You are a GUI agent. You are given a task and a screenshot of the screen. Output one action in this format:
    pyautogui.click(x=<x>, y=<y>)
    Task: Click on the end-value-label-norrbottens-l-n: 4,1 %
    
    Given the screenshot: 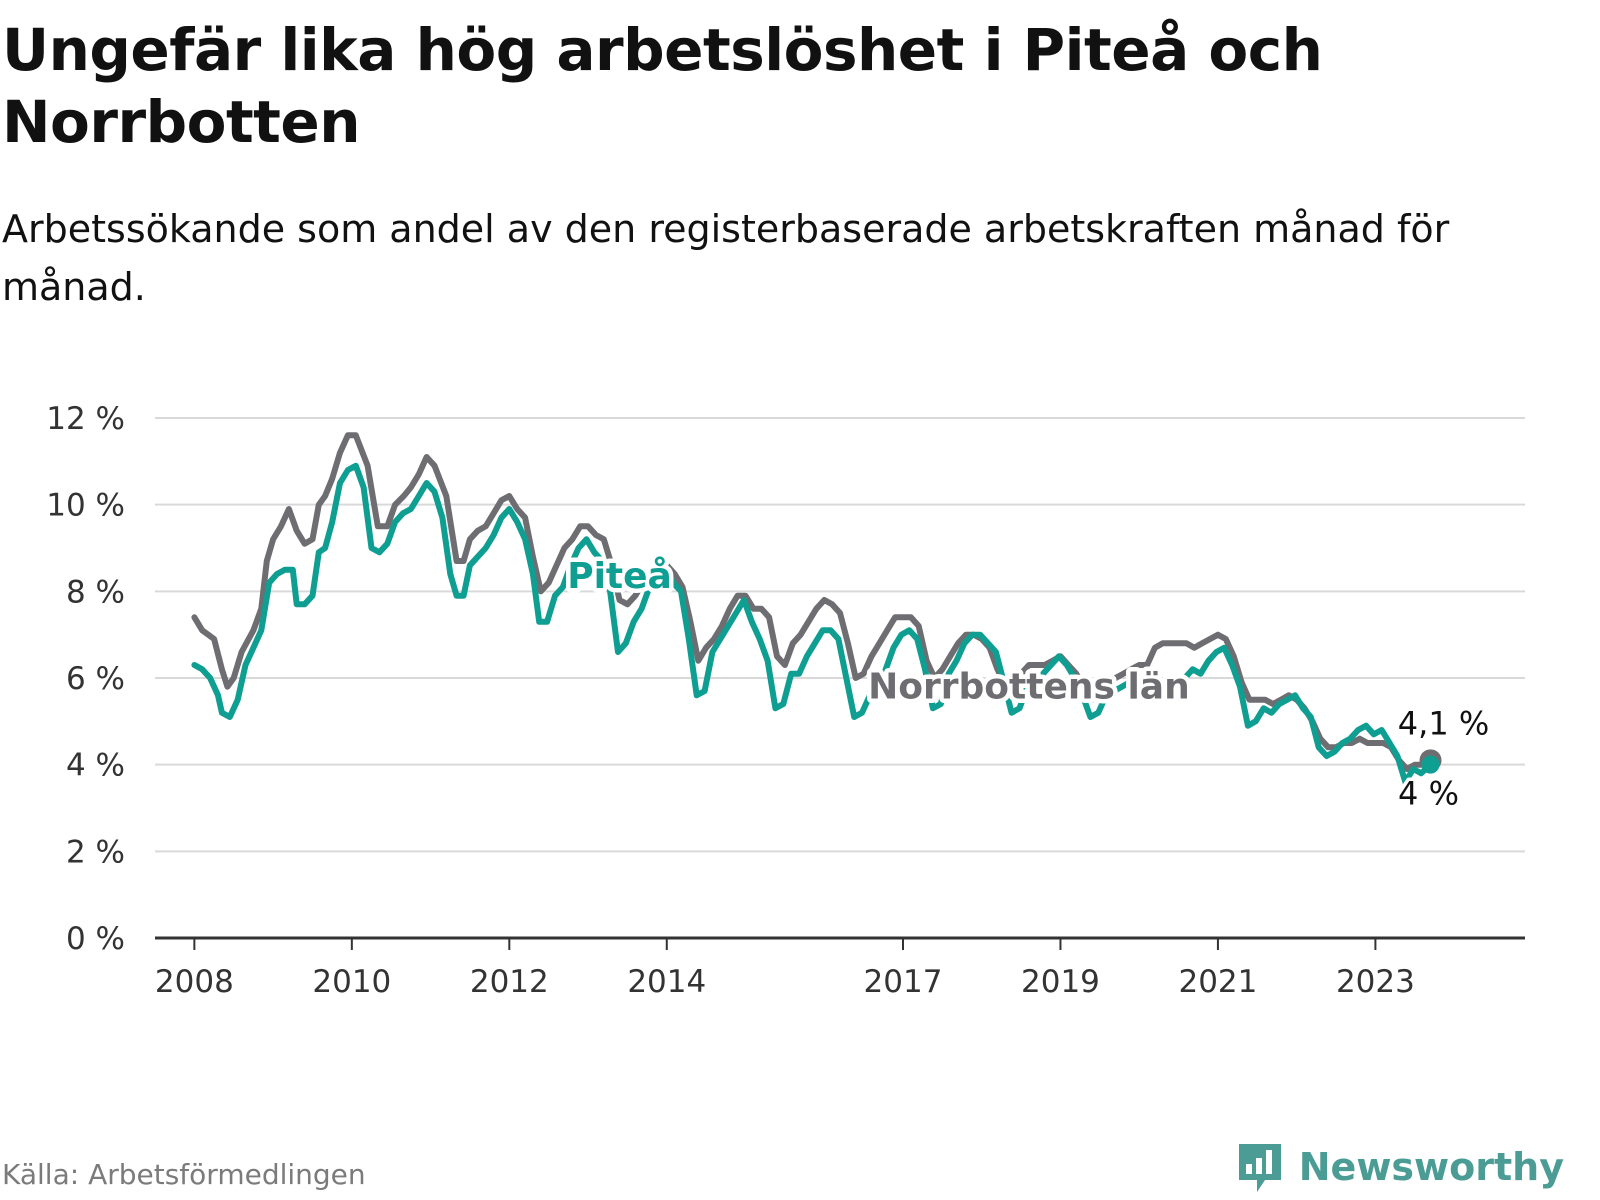 What is the action you would take?
    pyautogui.click(x=1443, y=723)
    